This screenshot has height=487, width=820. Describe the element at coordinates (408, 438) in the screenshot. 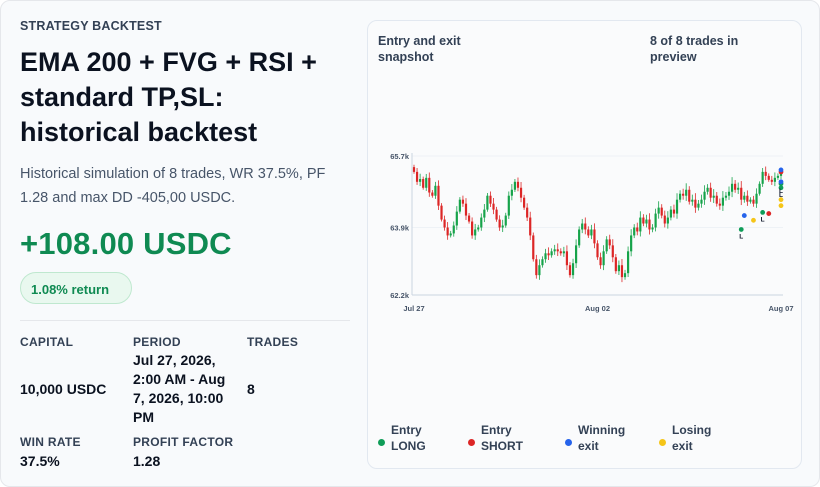

I see `legend-label: Entry LONG` at that location.